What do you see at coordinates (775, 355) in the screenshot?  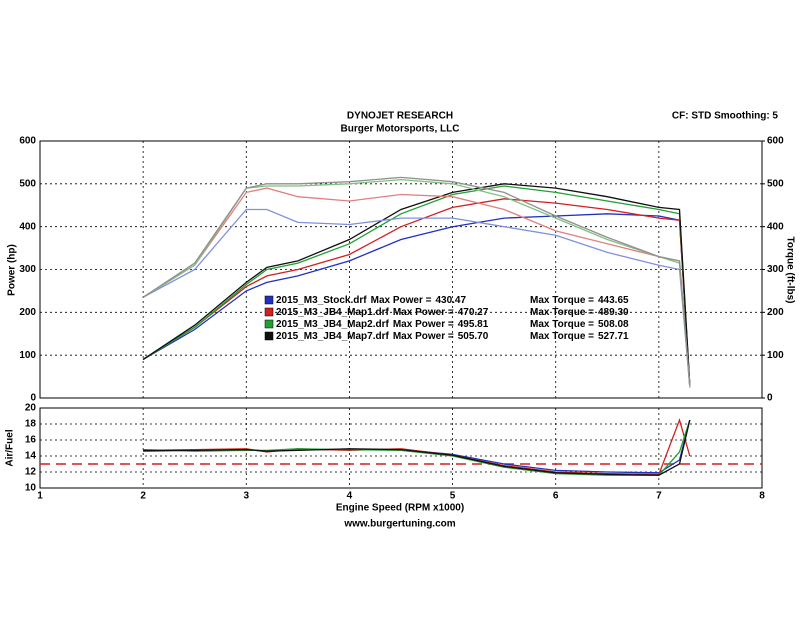 I see `y2-tick-label: 100` at bounding box center [775, 355].